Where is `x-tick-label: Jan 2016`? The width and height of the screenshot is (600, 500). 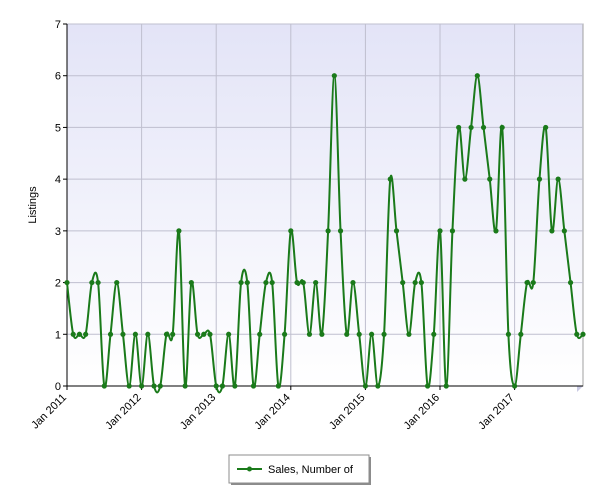
x-tick-label: Jan 2016 is located at coordinates (422, 412).